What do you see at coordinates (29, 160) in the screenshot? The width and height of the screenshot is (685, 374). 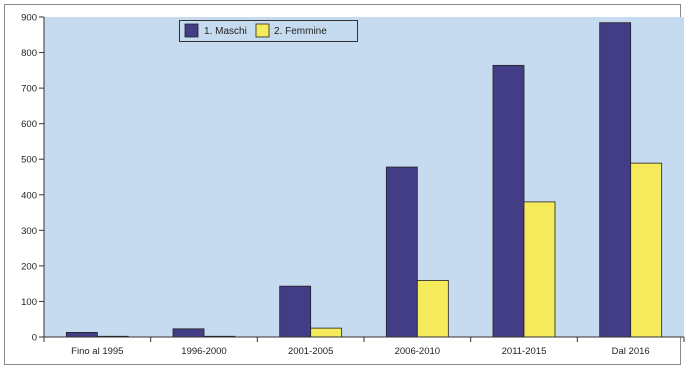 I see `y-tick-label: 500` at bounding box center [29, 160].